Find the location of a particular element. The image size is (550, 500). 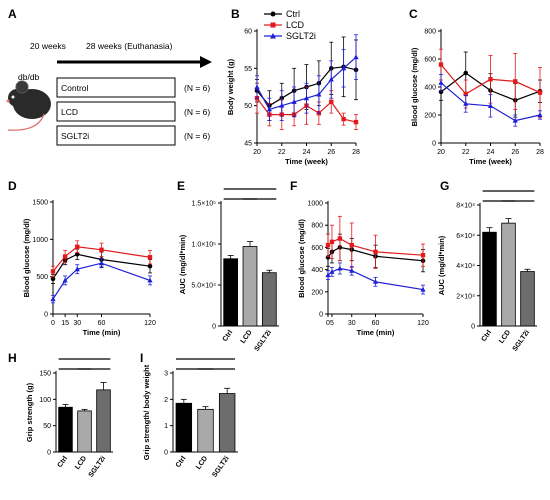

group-name: LCD is located at coordinates (69, 112).